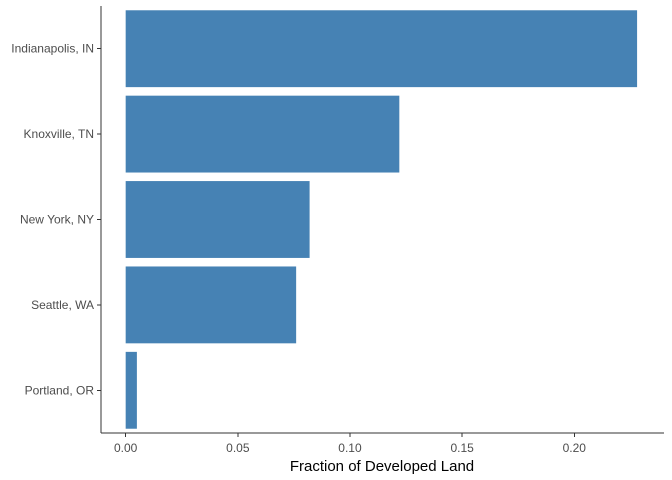 This screenshot has height=480, width=672. What do you see at coordinates (262, 134) in the screenshot?
I see `bar-knoxville-tn` at bounding box center [262, 134].